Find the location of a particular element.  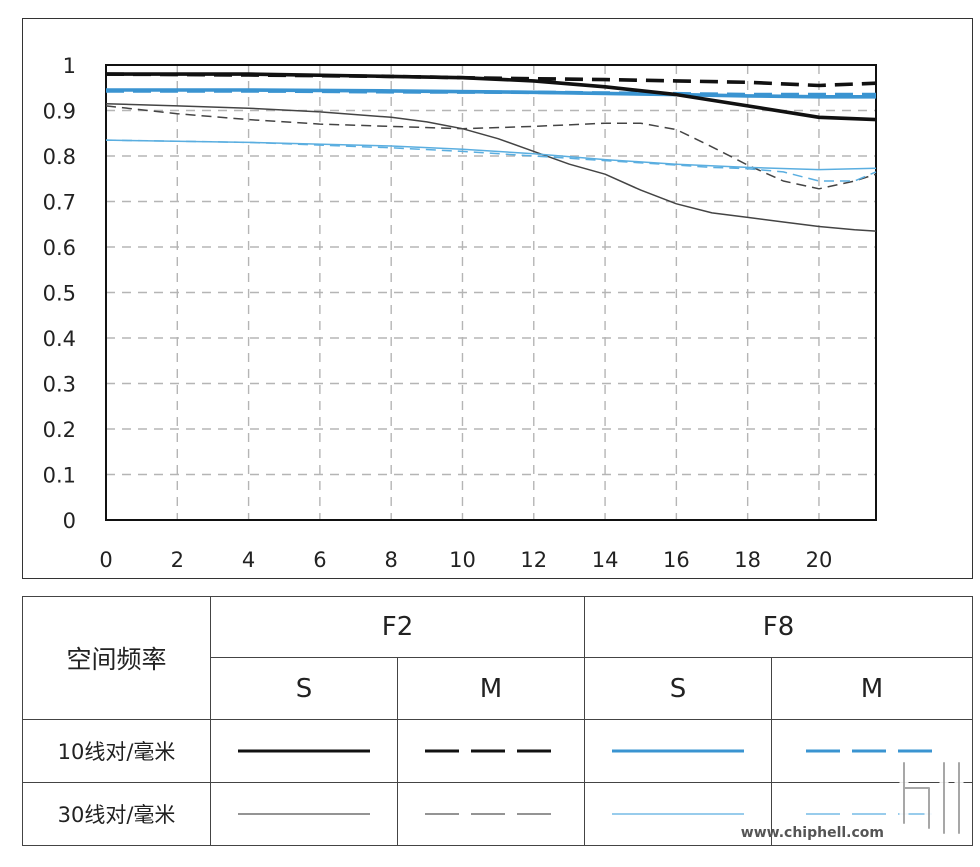

x-tick-label: 14 is located at coordinates (605, 560).